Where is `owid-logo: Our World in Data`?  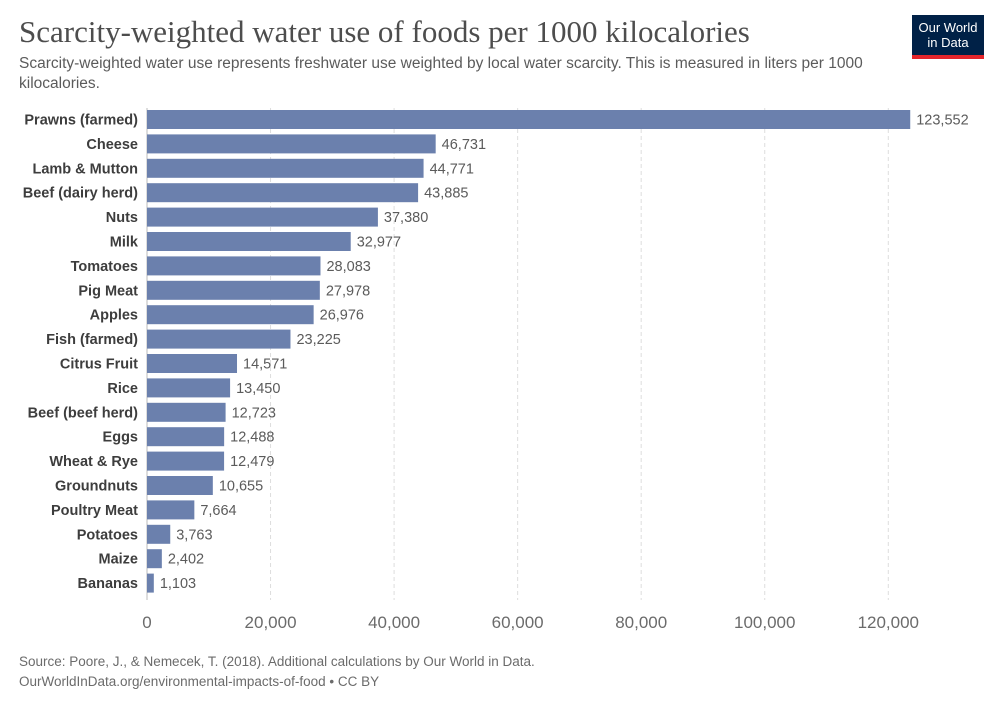
owid-logo: Our World in Data is located at coordinates (948, 37).